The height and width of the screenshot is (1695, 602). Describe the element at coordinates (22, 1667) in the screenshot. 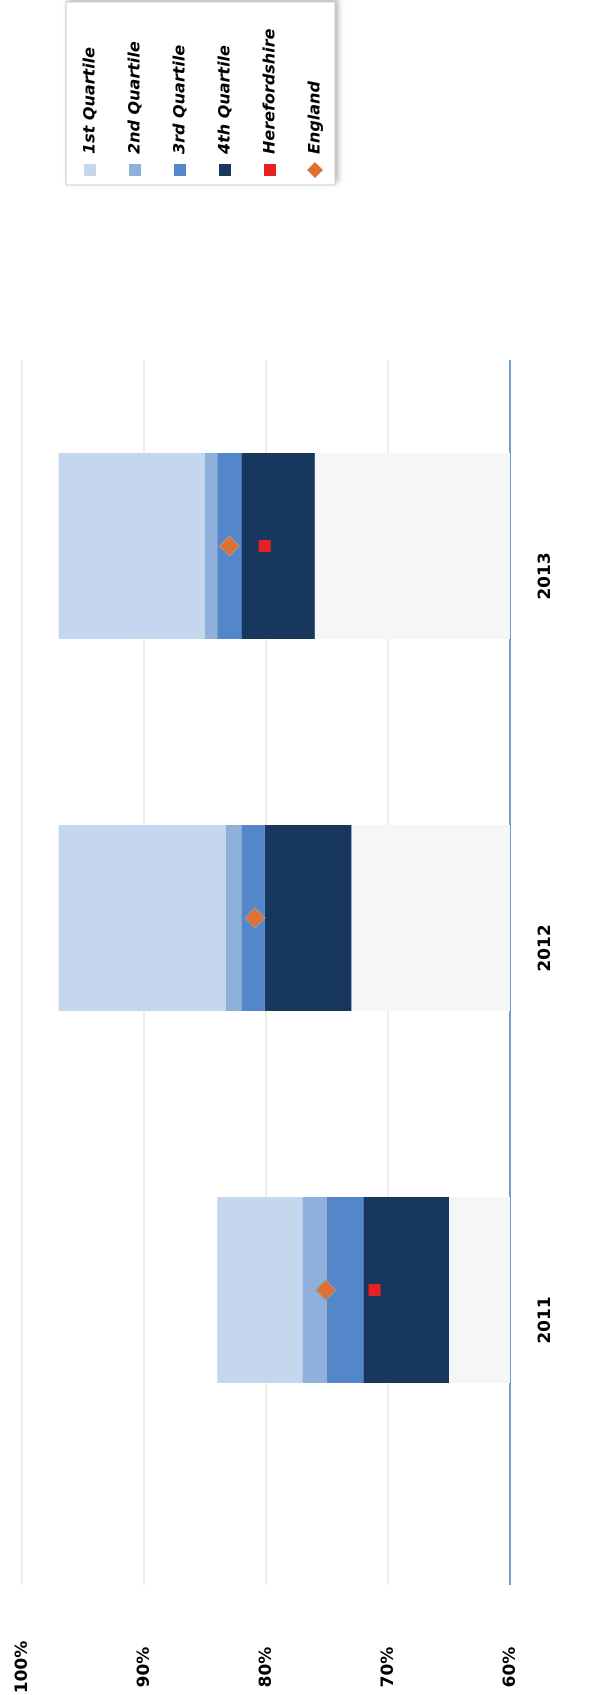

I see `y-tick-label: 100%` at that location.